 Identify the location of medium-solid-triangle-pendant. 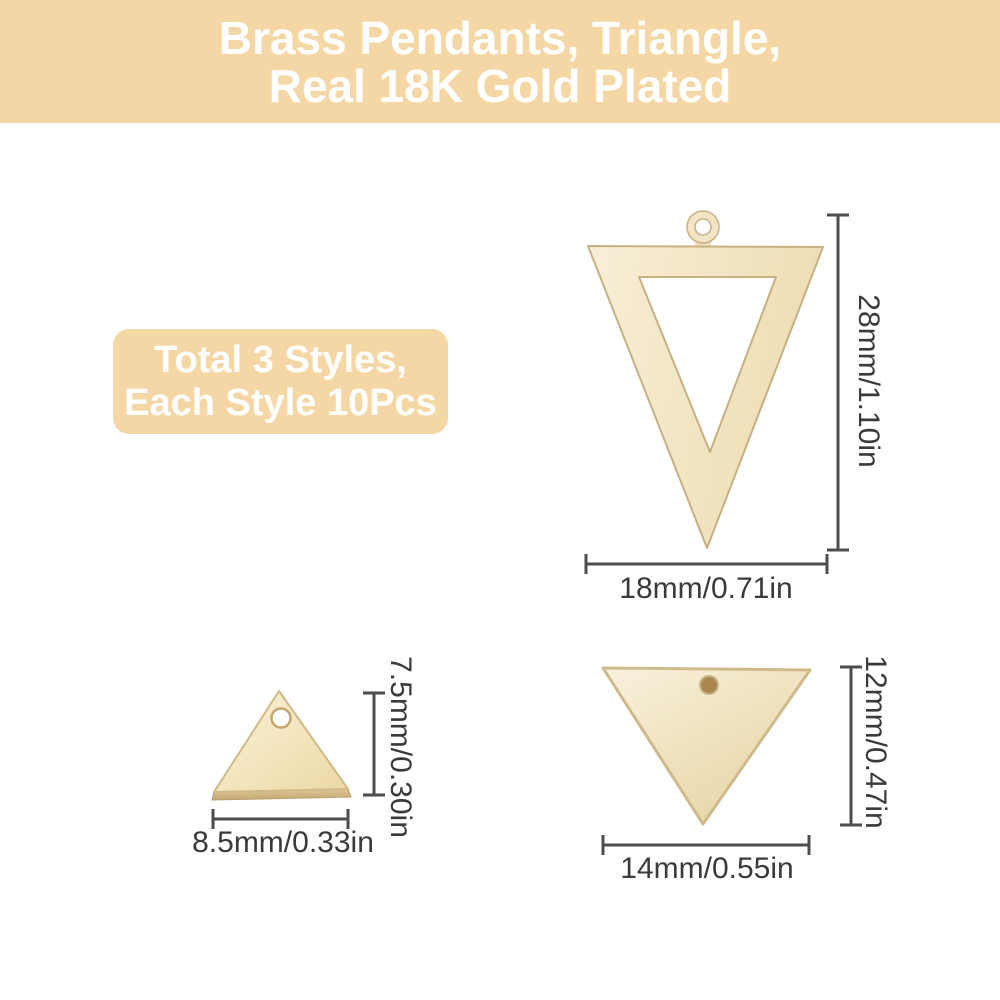
(706, 746).